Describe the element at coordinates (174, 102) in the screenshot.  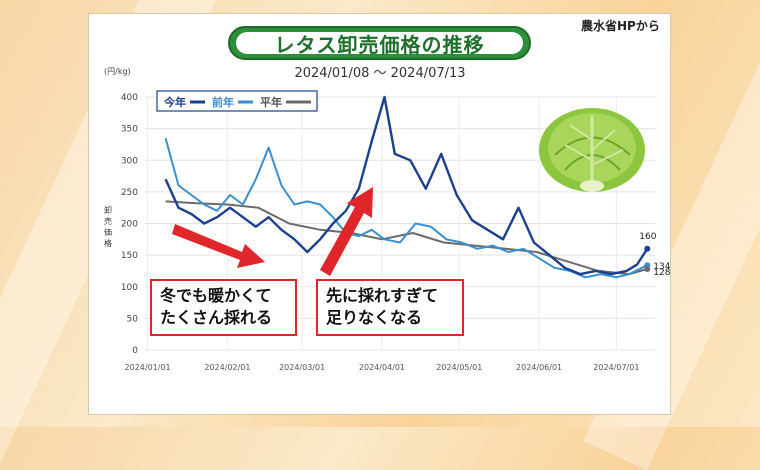
I see `legend-this-year: 今年` at that location.